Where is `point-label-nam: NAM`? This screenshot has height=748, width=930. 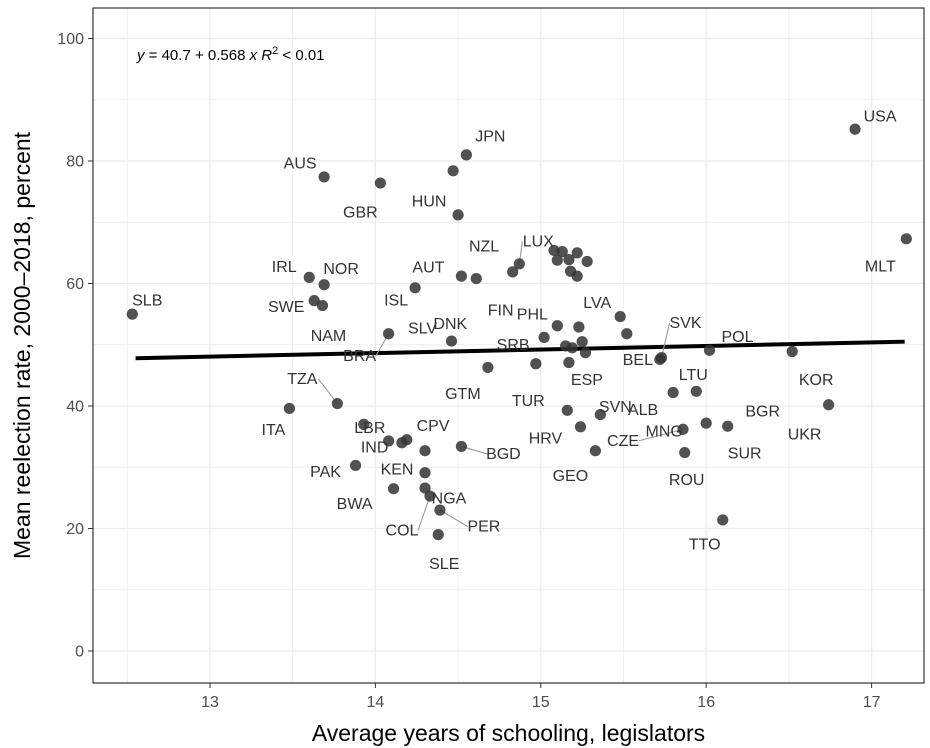 point-label-nam: NAM is located at coordinates (329, 336).